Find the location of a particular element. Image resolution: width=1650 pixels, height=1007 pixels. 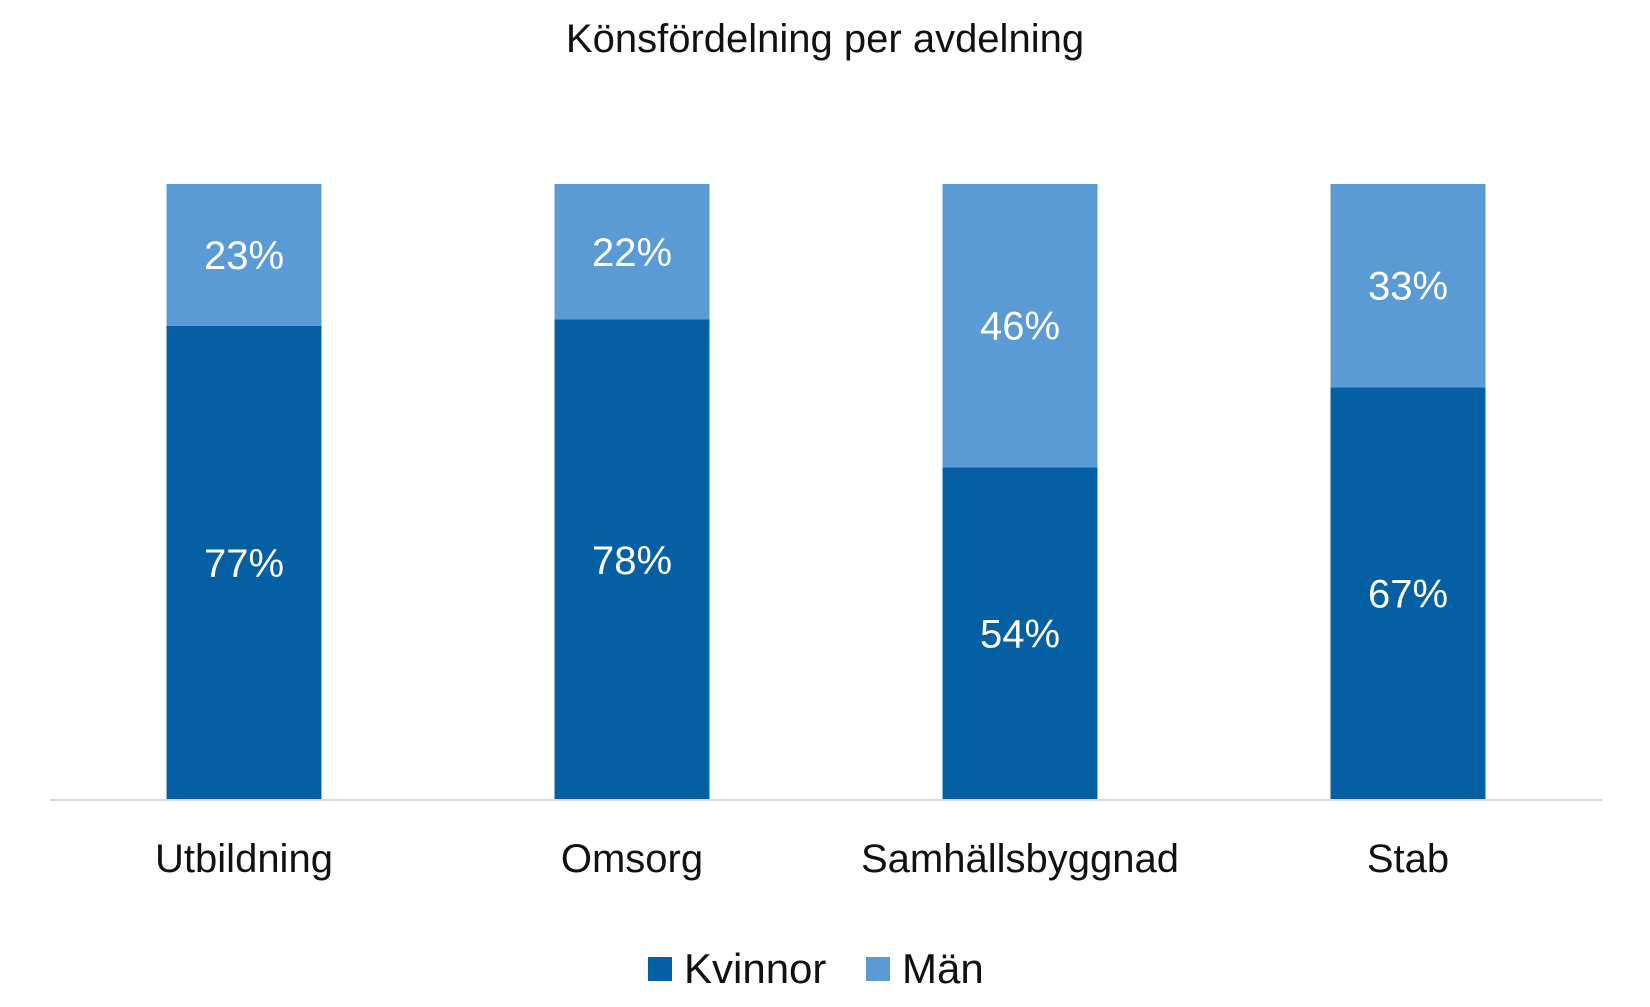

data-label-m-n-3: 46% is located at coordinates (1020, 327).